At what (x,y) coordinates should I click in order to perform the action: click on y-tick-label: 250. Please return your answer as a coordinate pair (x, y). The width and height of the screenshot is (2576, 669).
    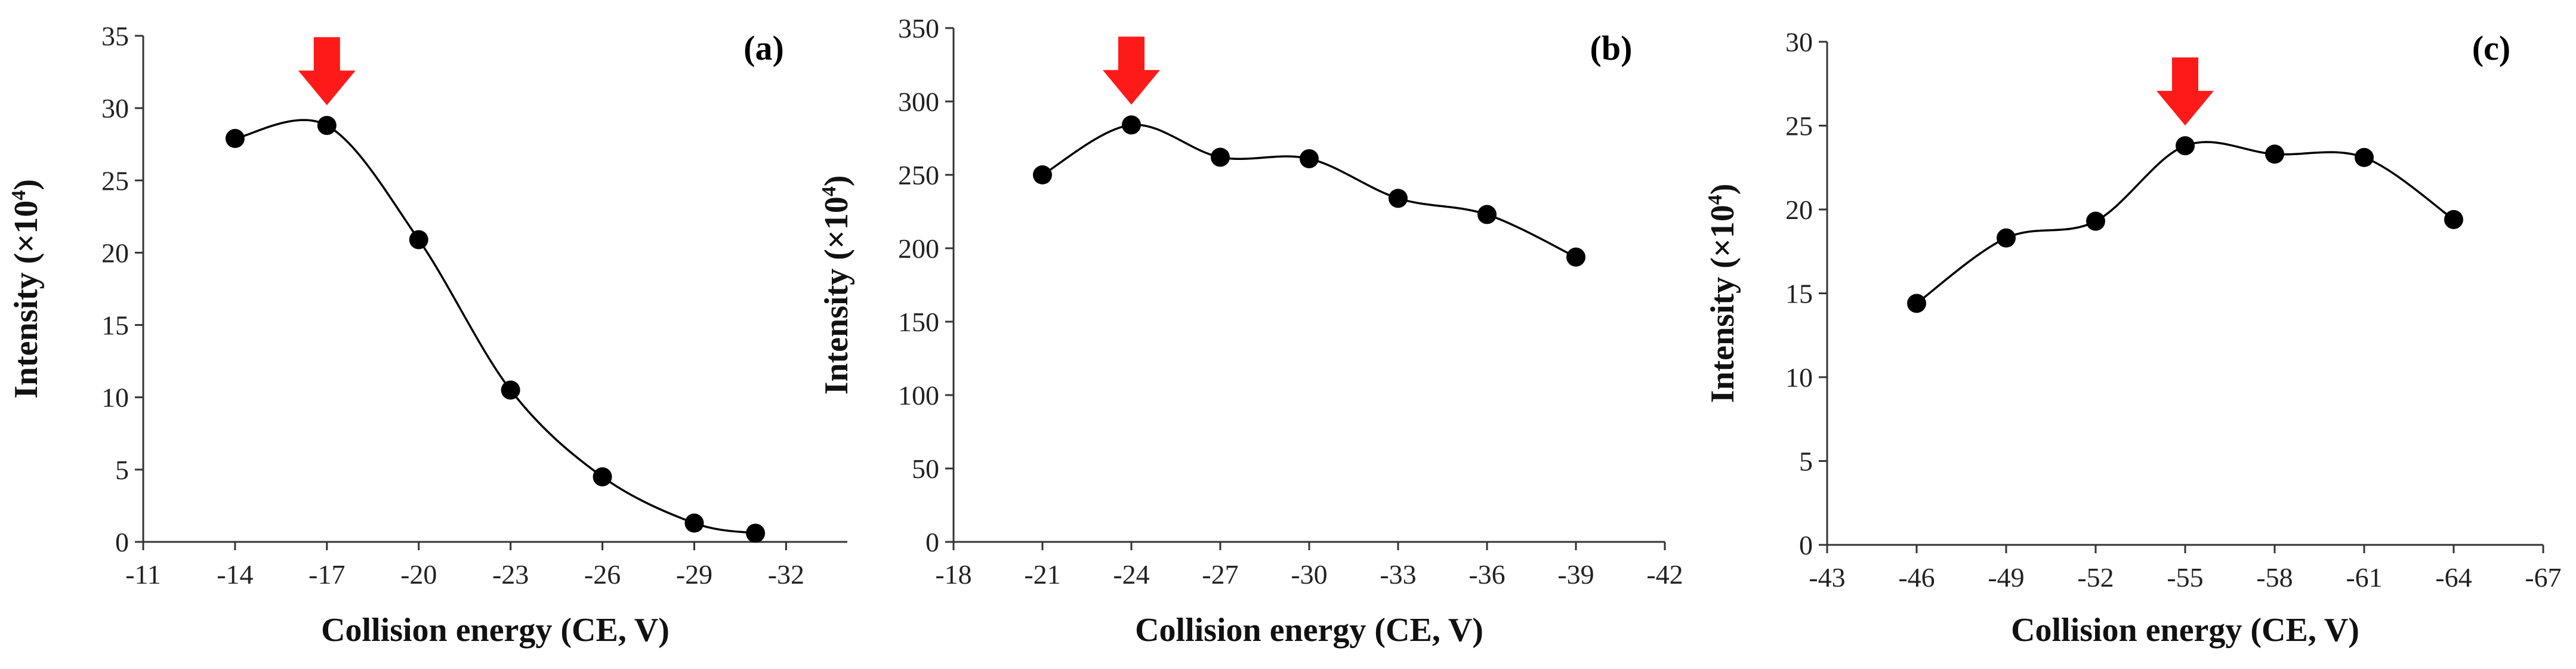
    Looking at the image, I should click on (918, 175).